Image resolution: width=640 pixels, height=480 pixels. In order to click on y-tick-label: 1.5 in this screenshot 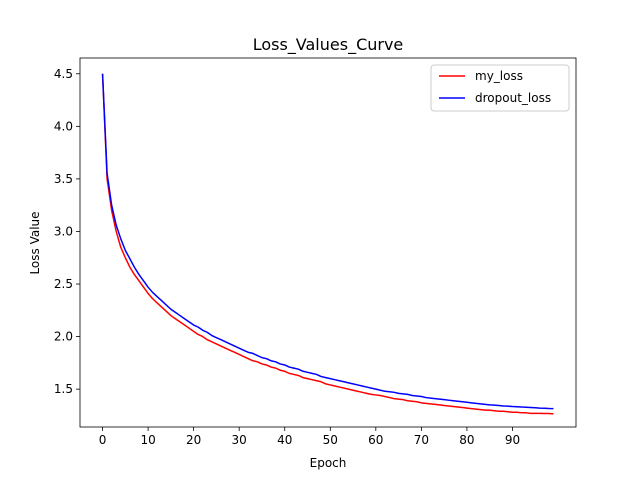, I will do `click(63, 389)`.